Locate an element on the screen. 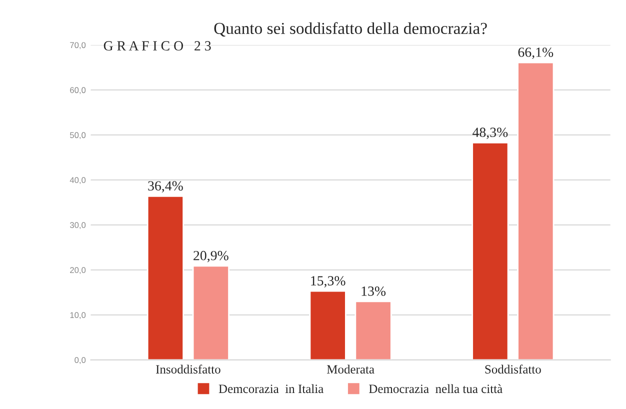  data-label: 48,3% is located at coordinates (490, 134).